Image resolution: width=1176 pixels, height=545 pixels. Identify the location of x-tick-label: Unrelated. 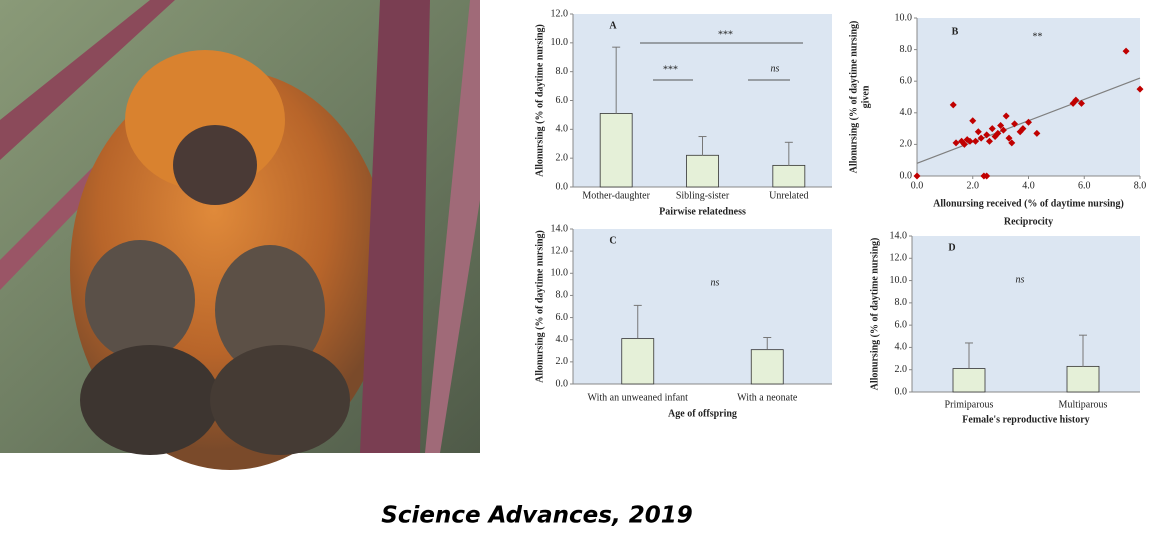
(788, 195).